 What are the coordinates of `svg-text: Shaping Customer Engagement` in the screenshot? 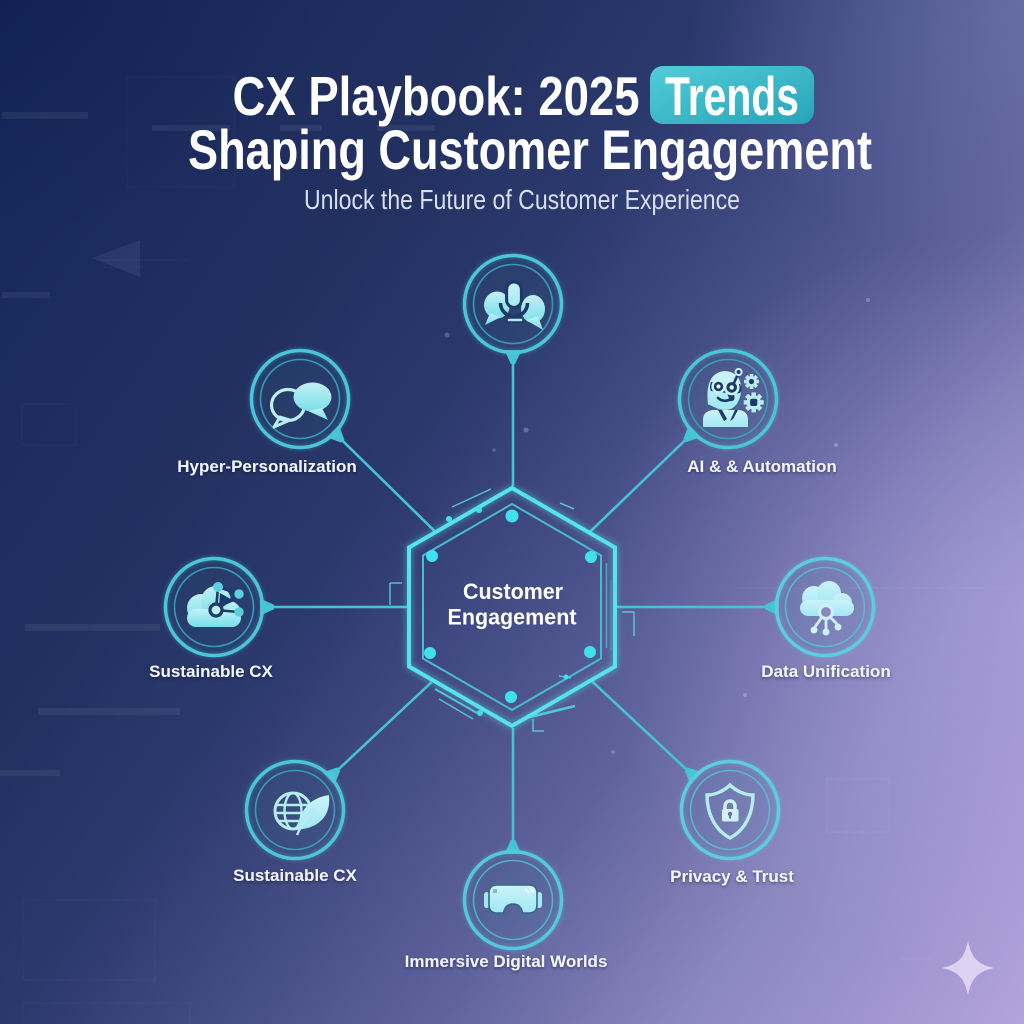 It's located at (530, 149).